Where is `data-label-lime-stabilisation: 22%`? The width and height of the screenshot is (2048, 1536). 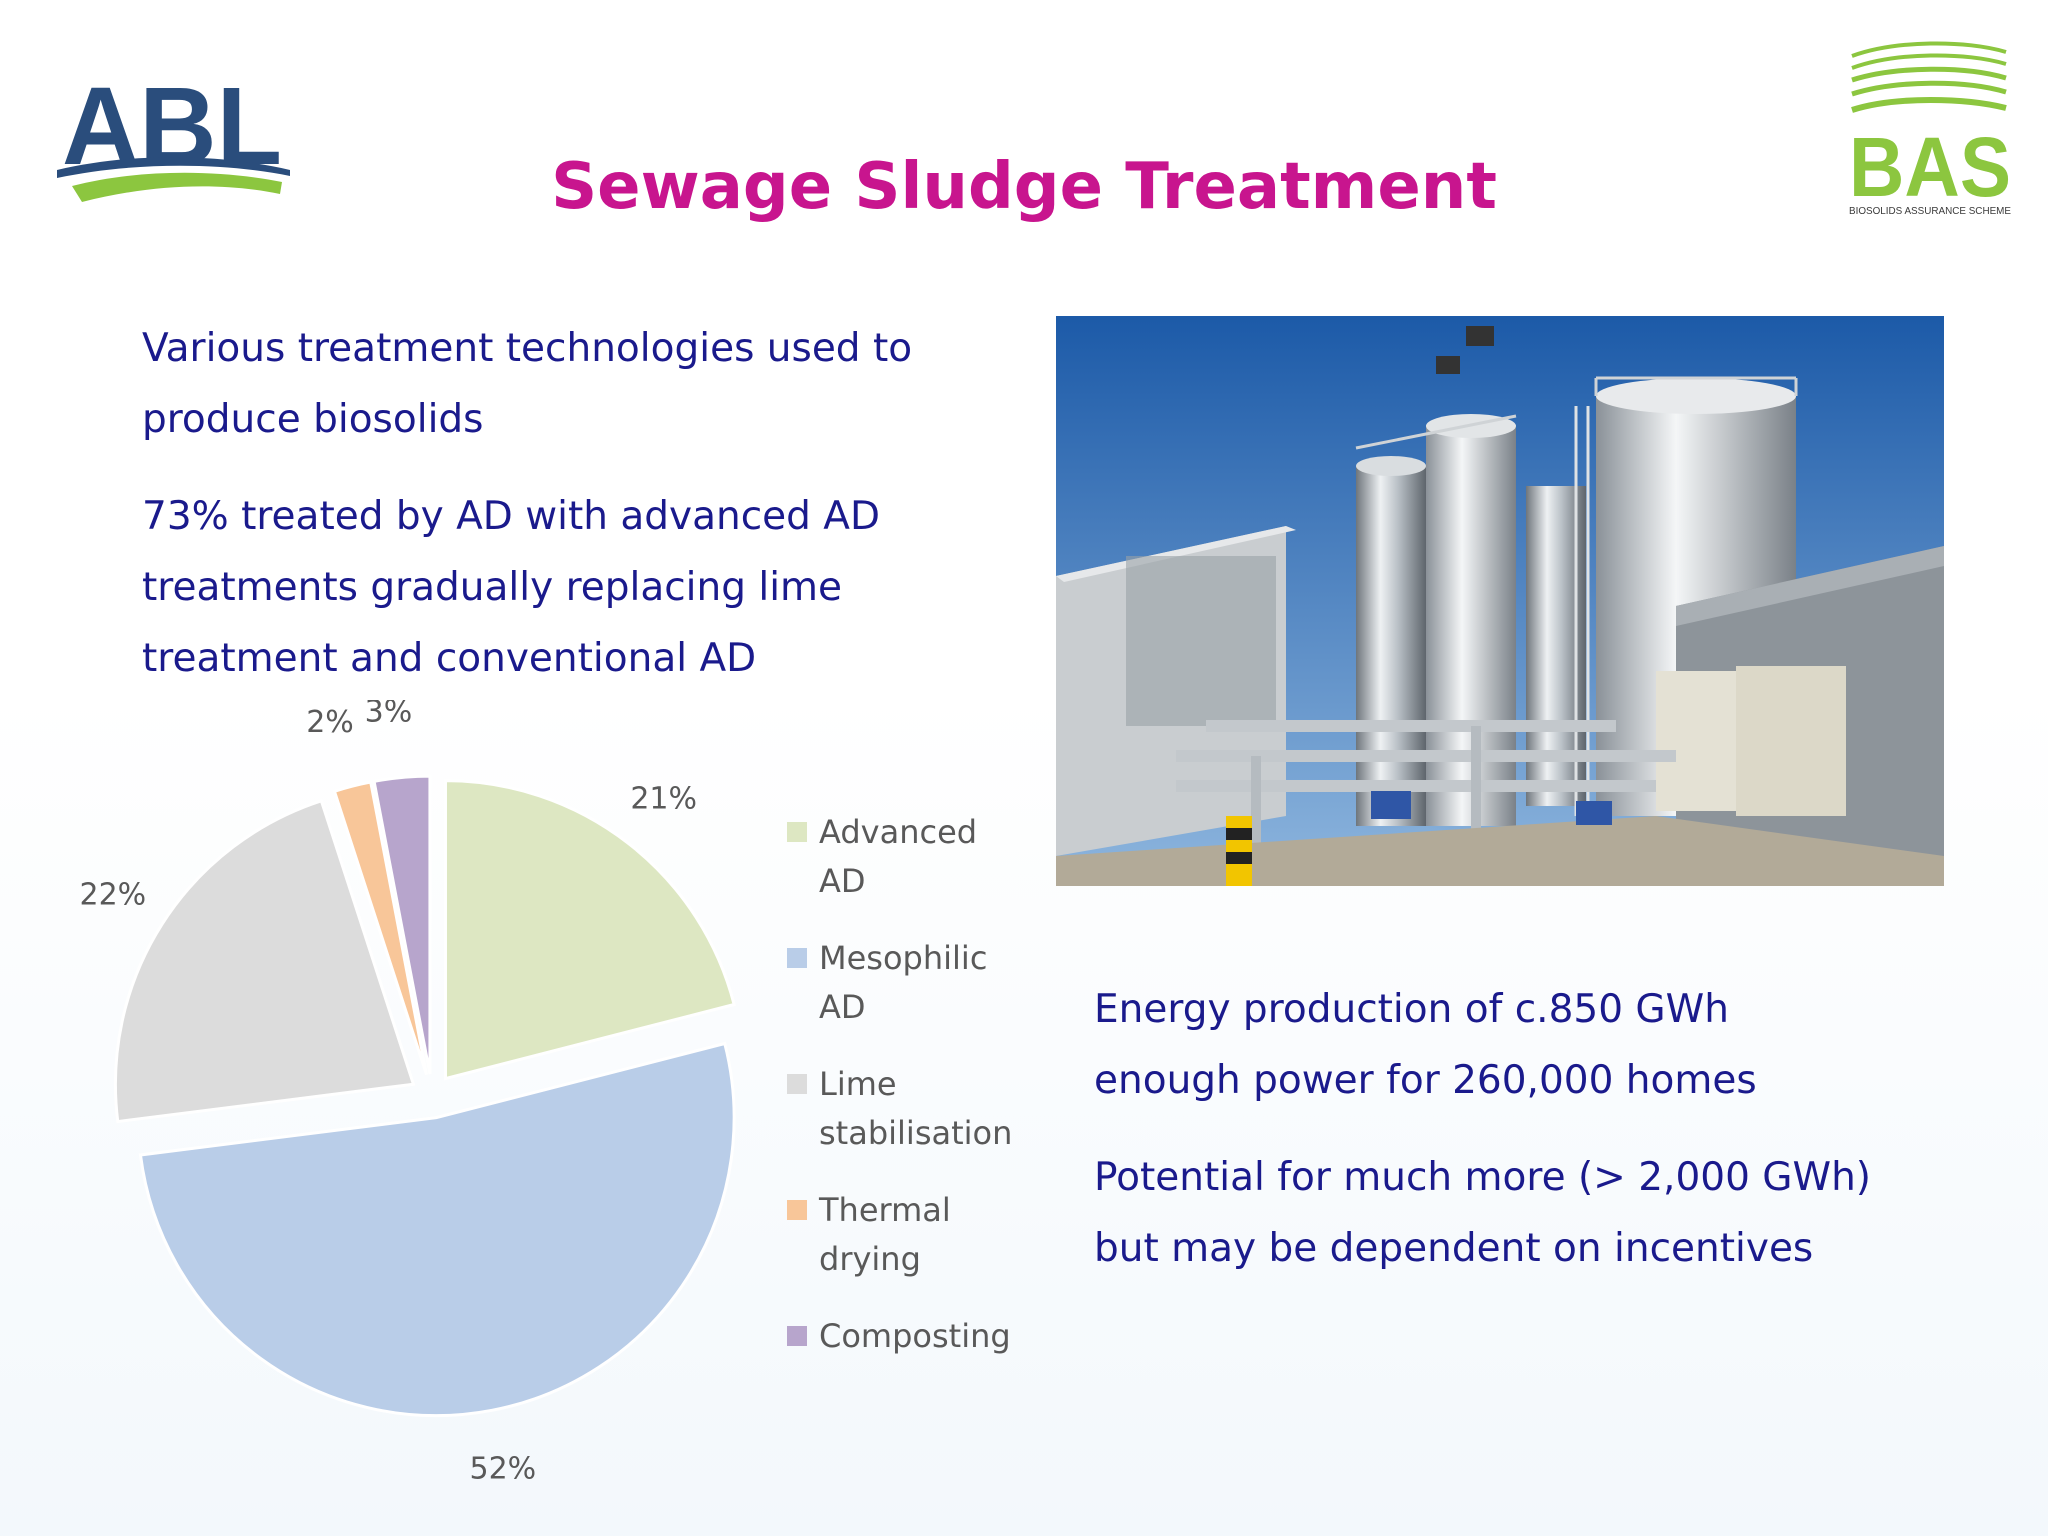
data-label-lime-stabilisation: 22% is located at coordinates (113, 894).